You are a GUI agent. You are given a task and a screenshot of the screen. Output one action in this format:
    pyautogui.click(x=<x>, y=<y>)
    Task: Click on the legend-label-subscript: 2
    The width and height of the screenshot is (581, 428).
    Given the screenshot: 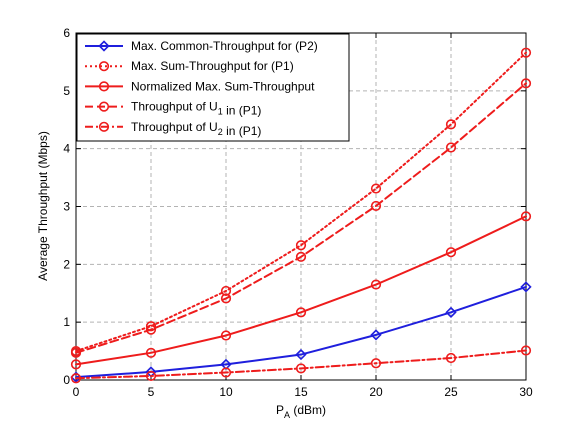 What is the action you would take?
    pyautogui.click(x=220, y=132)
    